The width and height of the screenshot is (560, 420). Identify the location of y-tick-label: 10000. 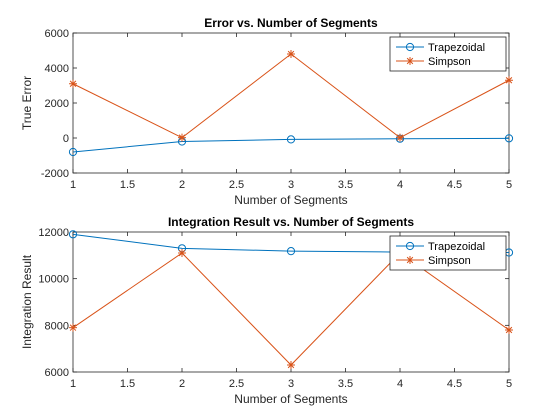
(53, 280).